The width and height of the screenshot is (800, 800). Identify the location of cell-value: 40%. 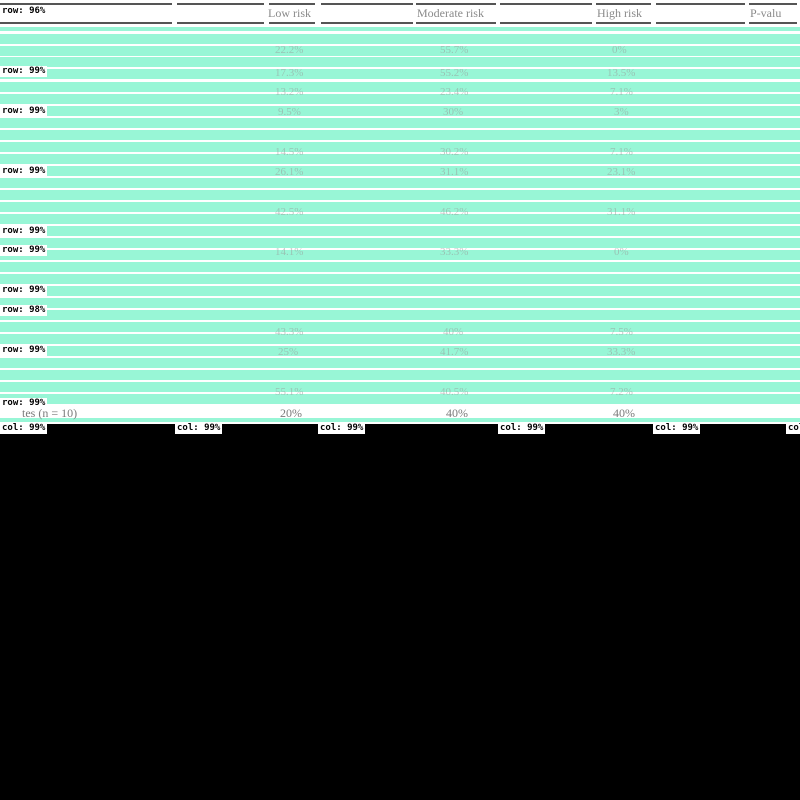
(453, 332).